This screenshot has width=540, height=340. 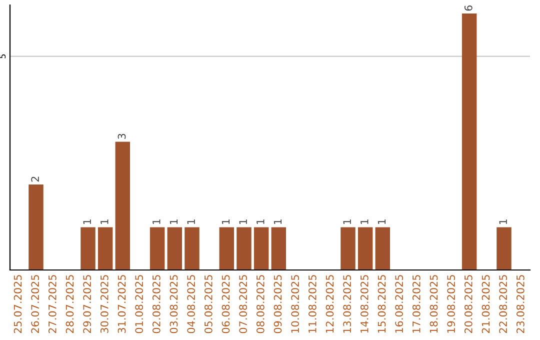 What do you see at coordinates (486, 304) in the screenshot?
I see `x-tick-label: 21.08.2025` at bounding box center [486, 304].